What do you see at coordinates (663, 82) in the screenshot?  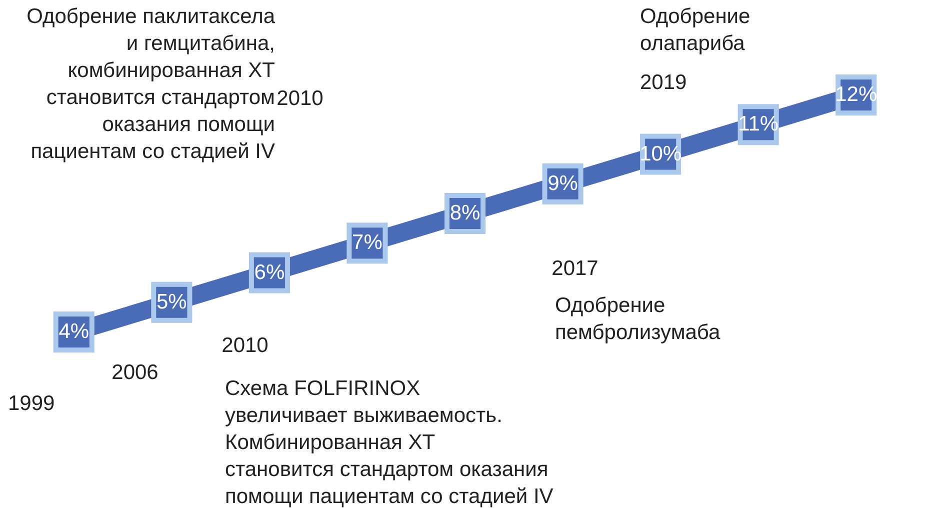 I see `text: 2019` at bounding box center [663, 82].